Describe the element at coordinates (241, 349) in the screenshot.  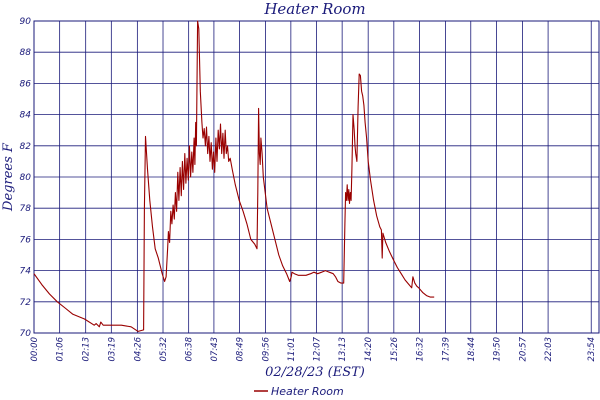
I see `x-tick-label: 08:49` at that location.